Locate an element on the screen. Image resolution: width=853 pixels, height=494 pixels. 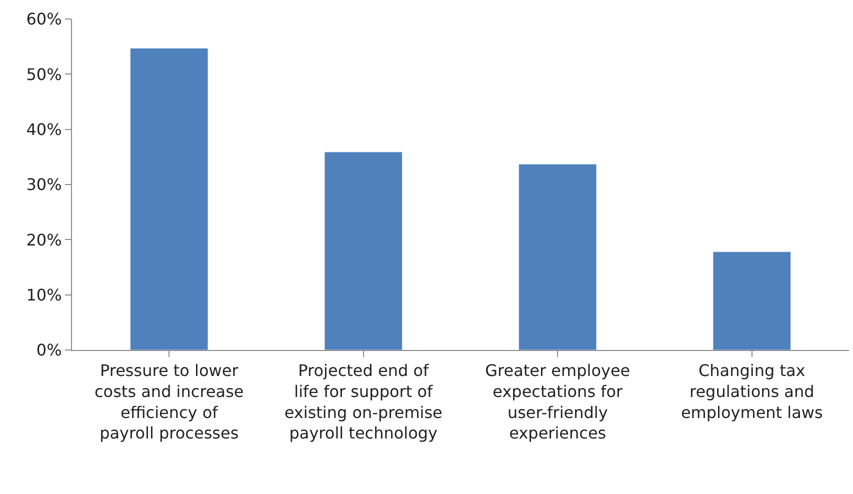
x-tick-label: Projected end of life for support of existing on-premise payroll technology is located at coordinates (363, 402).